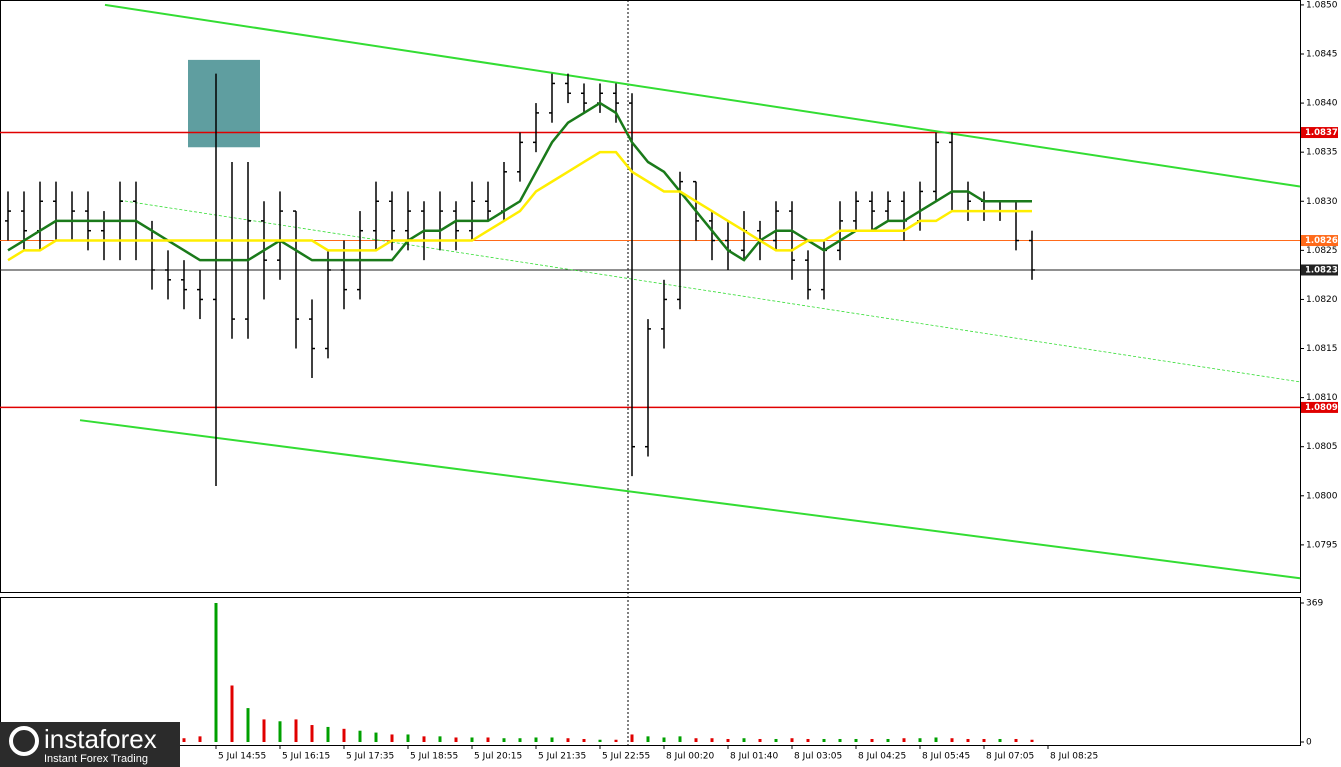  I want to click on y-tick-label: 1.0830, so click(1322, 202).